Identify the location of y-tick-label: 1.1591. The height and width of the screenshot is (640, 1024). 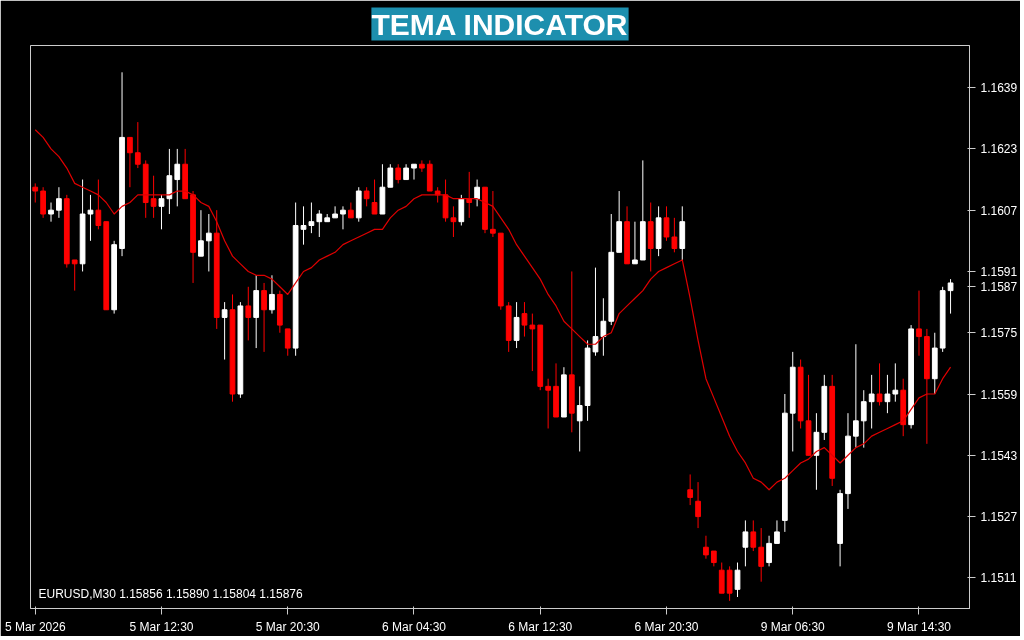
(999, 271).